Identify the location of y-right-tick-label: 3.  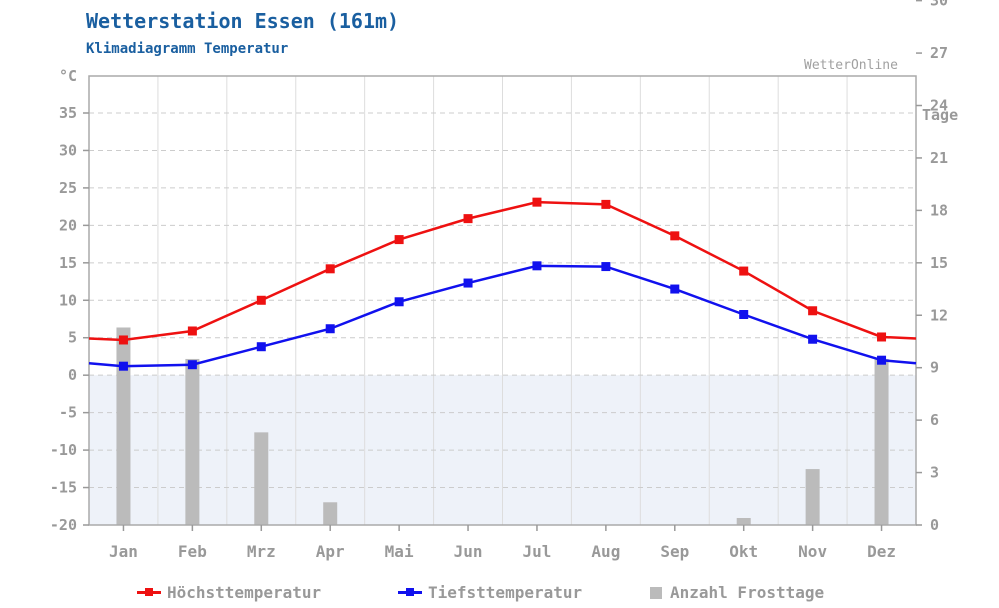
(934, 473).